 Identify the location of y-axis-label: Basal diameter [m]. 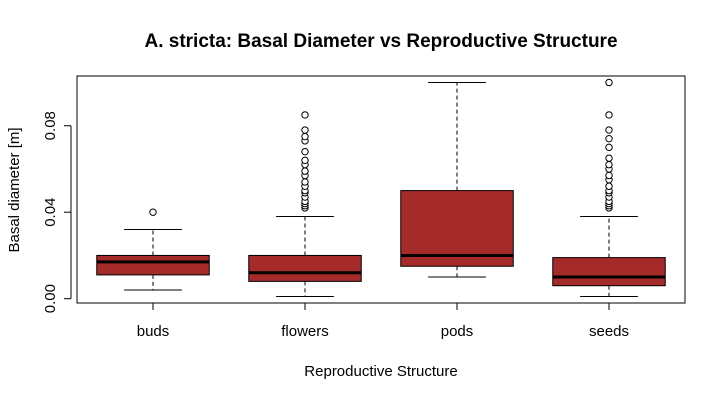
(14, 189).